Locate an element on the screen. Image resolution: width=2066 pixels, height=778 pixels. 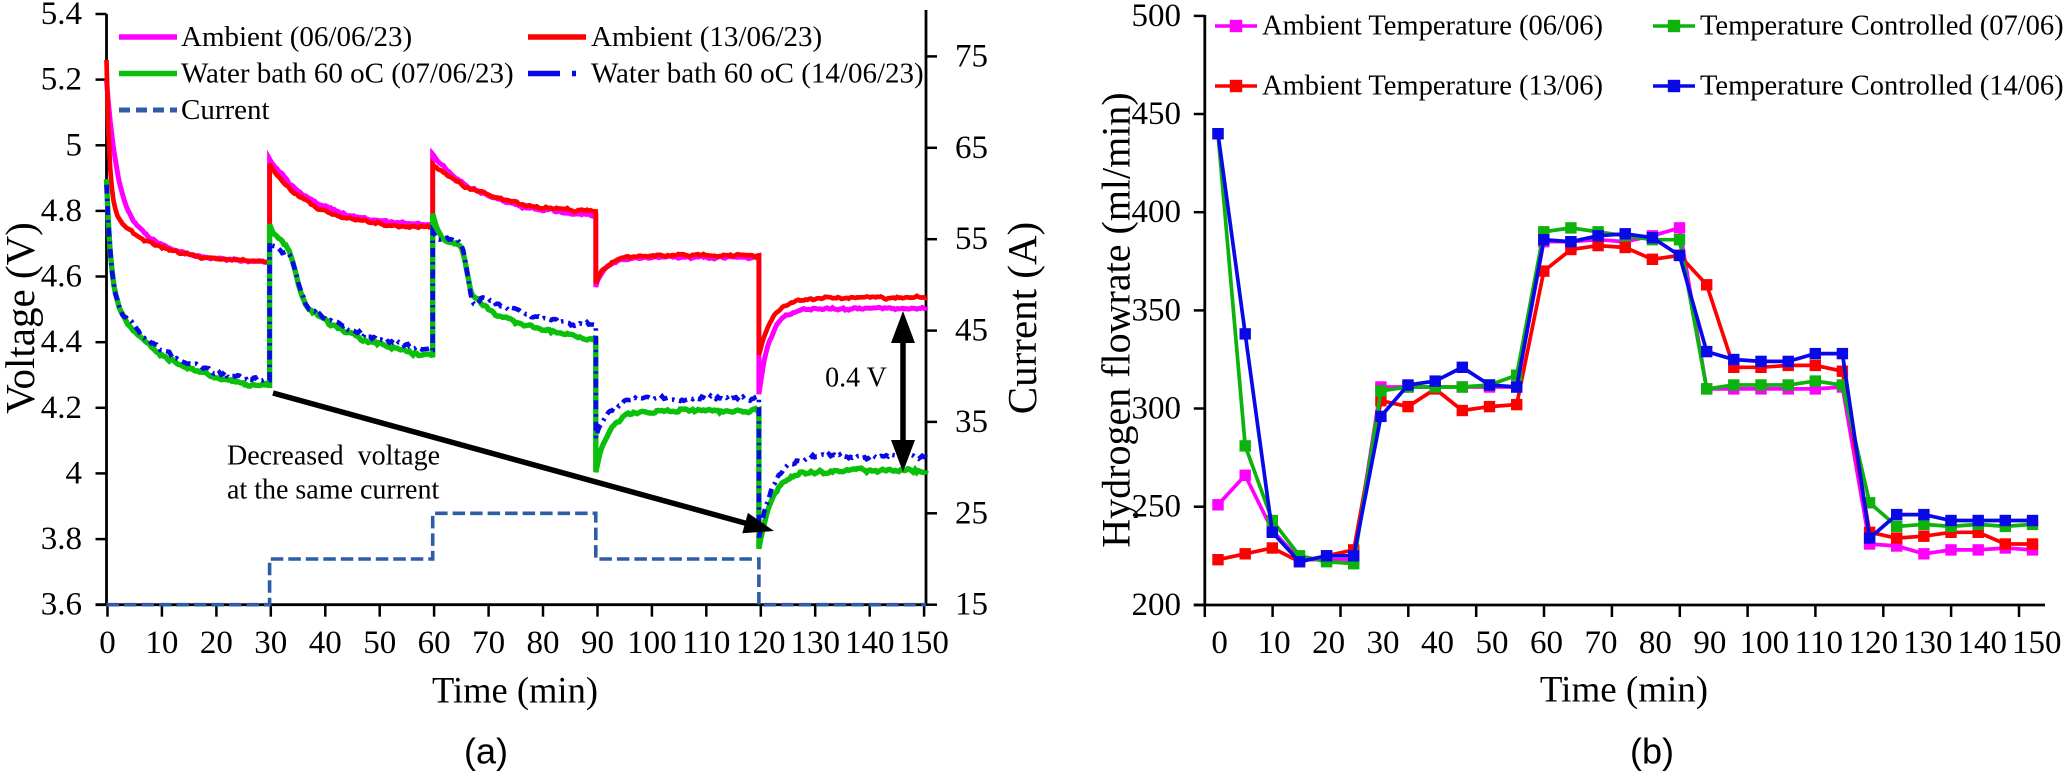
svg-text: 65 is located at coordinates (971, 148).